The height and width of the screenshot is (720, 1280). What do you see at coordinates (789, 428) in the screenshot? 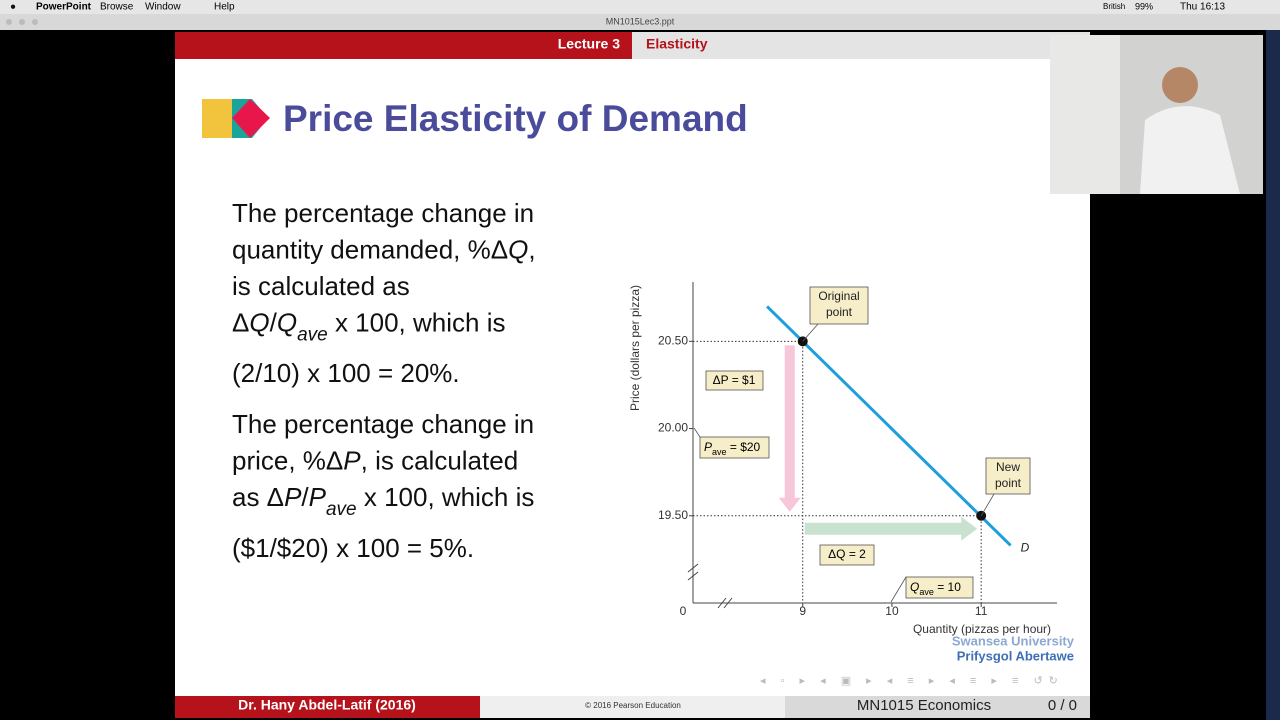
I see `delta-p-arrow` at bounding box center [789, 428].